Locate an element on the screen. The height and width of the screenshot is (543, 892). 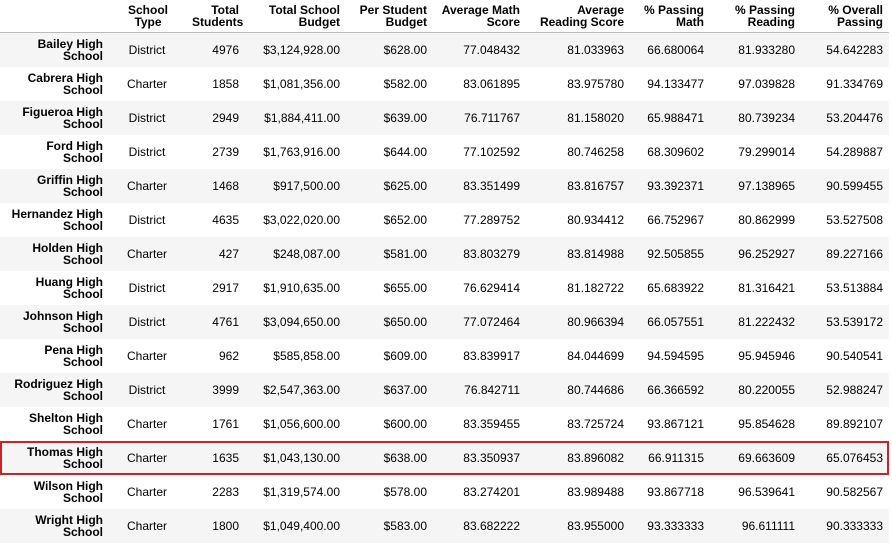
table-cell: $582.00 is located at coordinates (389, 84).